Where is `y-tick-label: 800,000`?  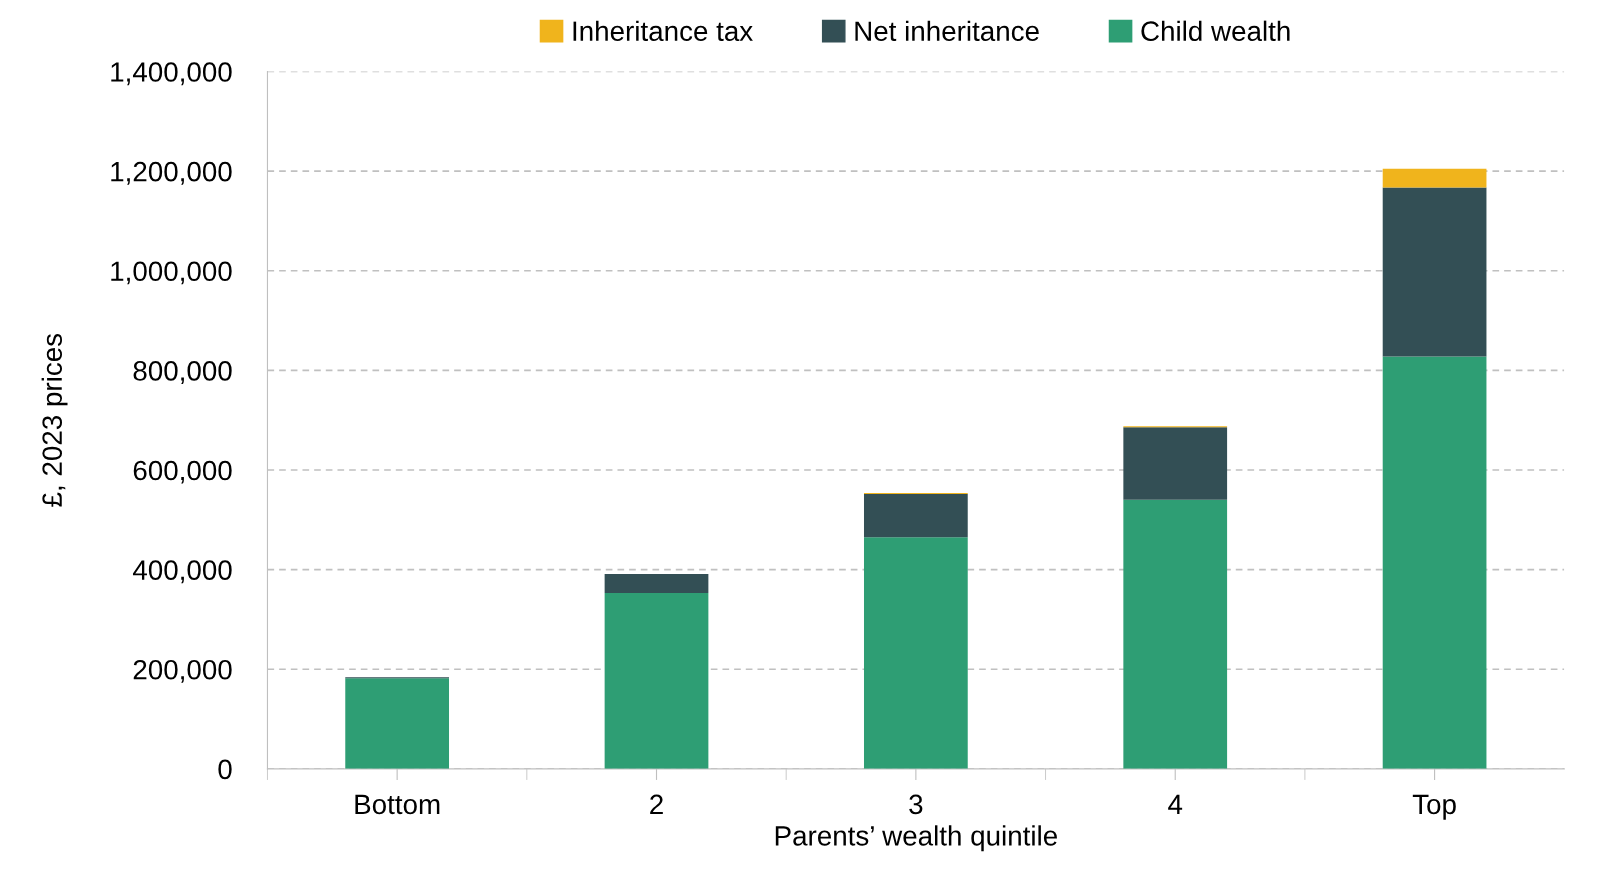 y-tick-label: 800,000 is located at coordinates (182, 372).